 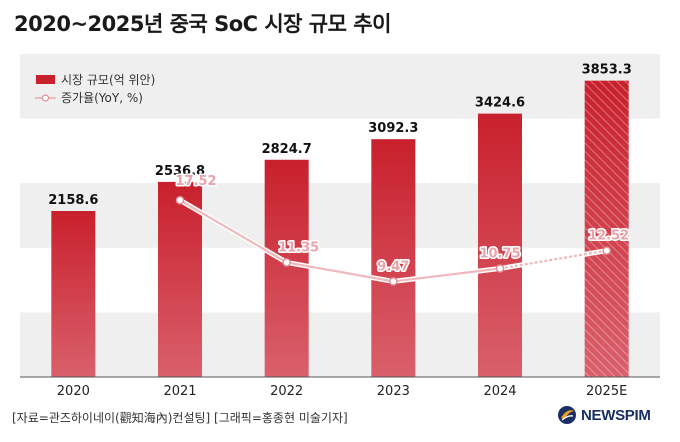 What do you see at coordinates (180, 200) in the screenshot?
I see `line-point-2021` at bounding box center [180, 200].